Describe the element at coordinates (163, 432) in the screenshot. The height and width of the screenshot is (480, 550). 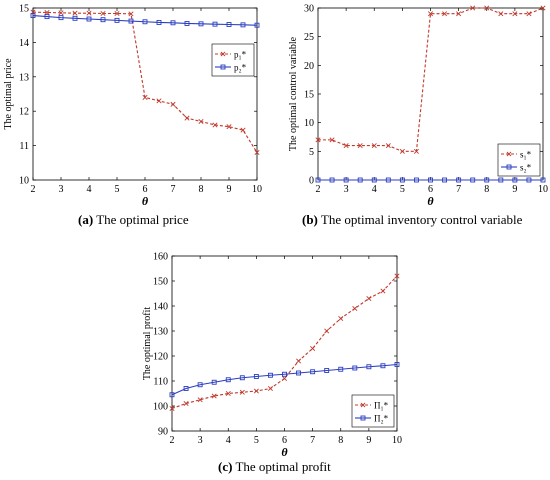
I see `y-tick-label: 90` at that location.